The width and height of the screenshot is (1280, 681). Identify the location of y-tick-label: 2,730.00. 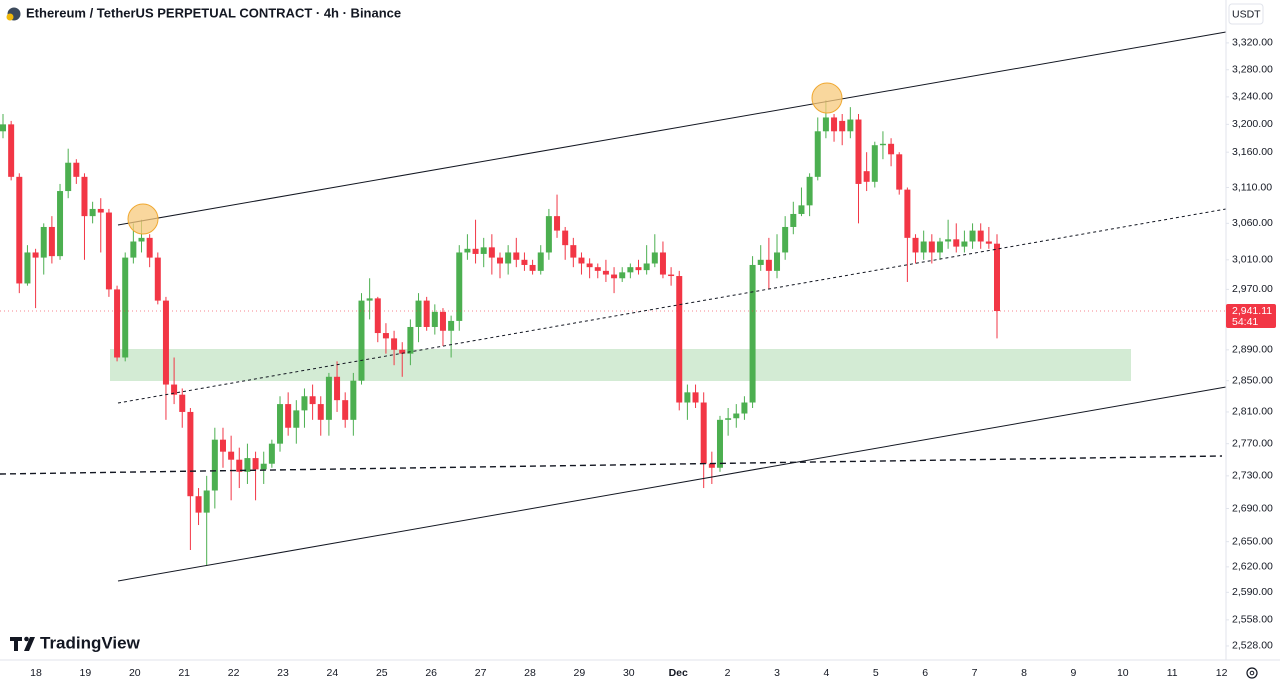
(1252, 476).